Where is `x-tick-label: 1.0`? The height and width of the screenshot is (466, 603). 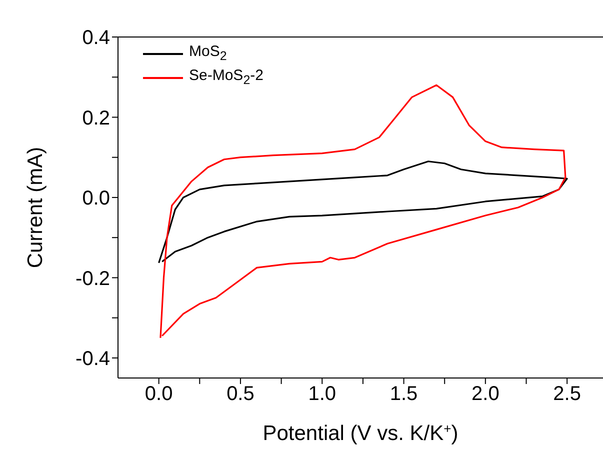
x-tick-label: 1.0 is located at coordinates (322, 394).